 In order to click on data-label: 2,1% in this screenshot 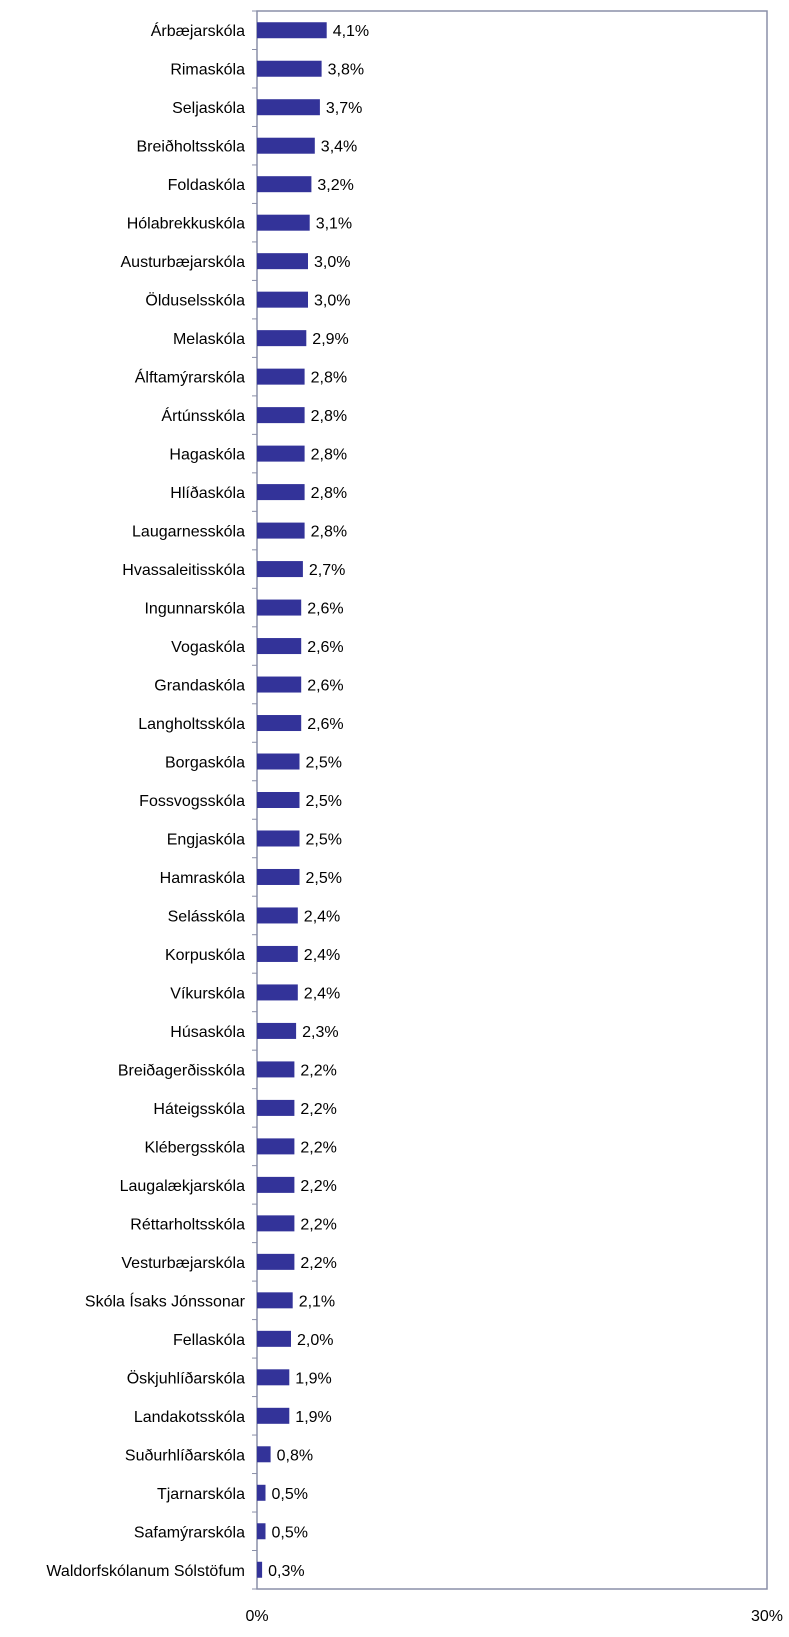, I will do `click(317, 1301)`.